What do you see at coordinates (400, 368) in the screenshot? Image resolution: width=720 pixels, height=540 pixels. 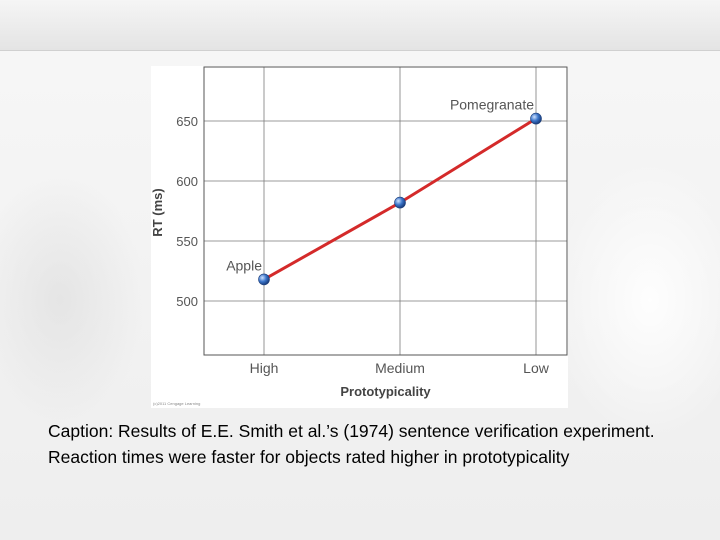 I see `x-tick-label: Medium` at bounding box center [400, 368].